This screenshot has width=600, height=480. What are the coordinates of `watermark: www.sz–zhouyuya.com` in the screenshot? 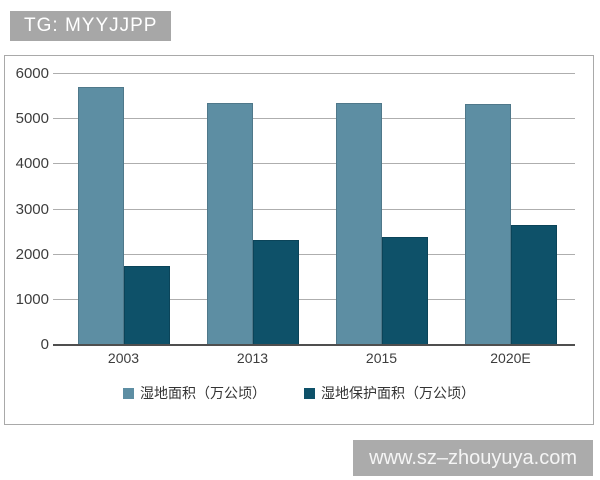 It's located at (473, 458).